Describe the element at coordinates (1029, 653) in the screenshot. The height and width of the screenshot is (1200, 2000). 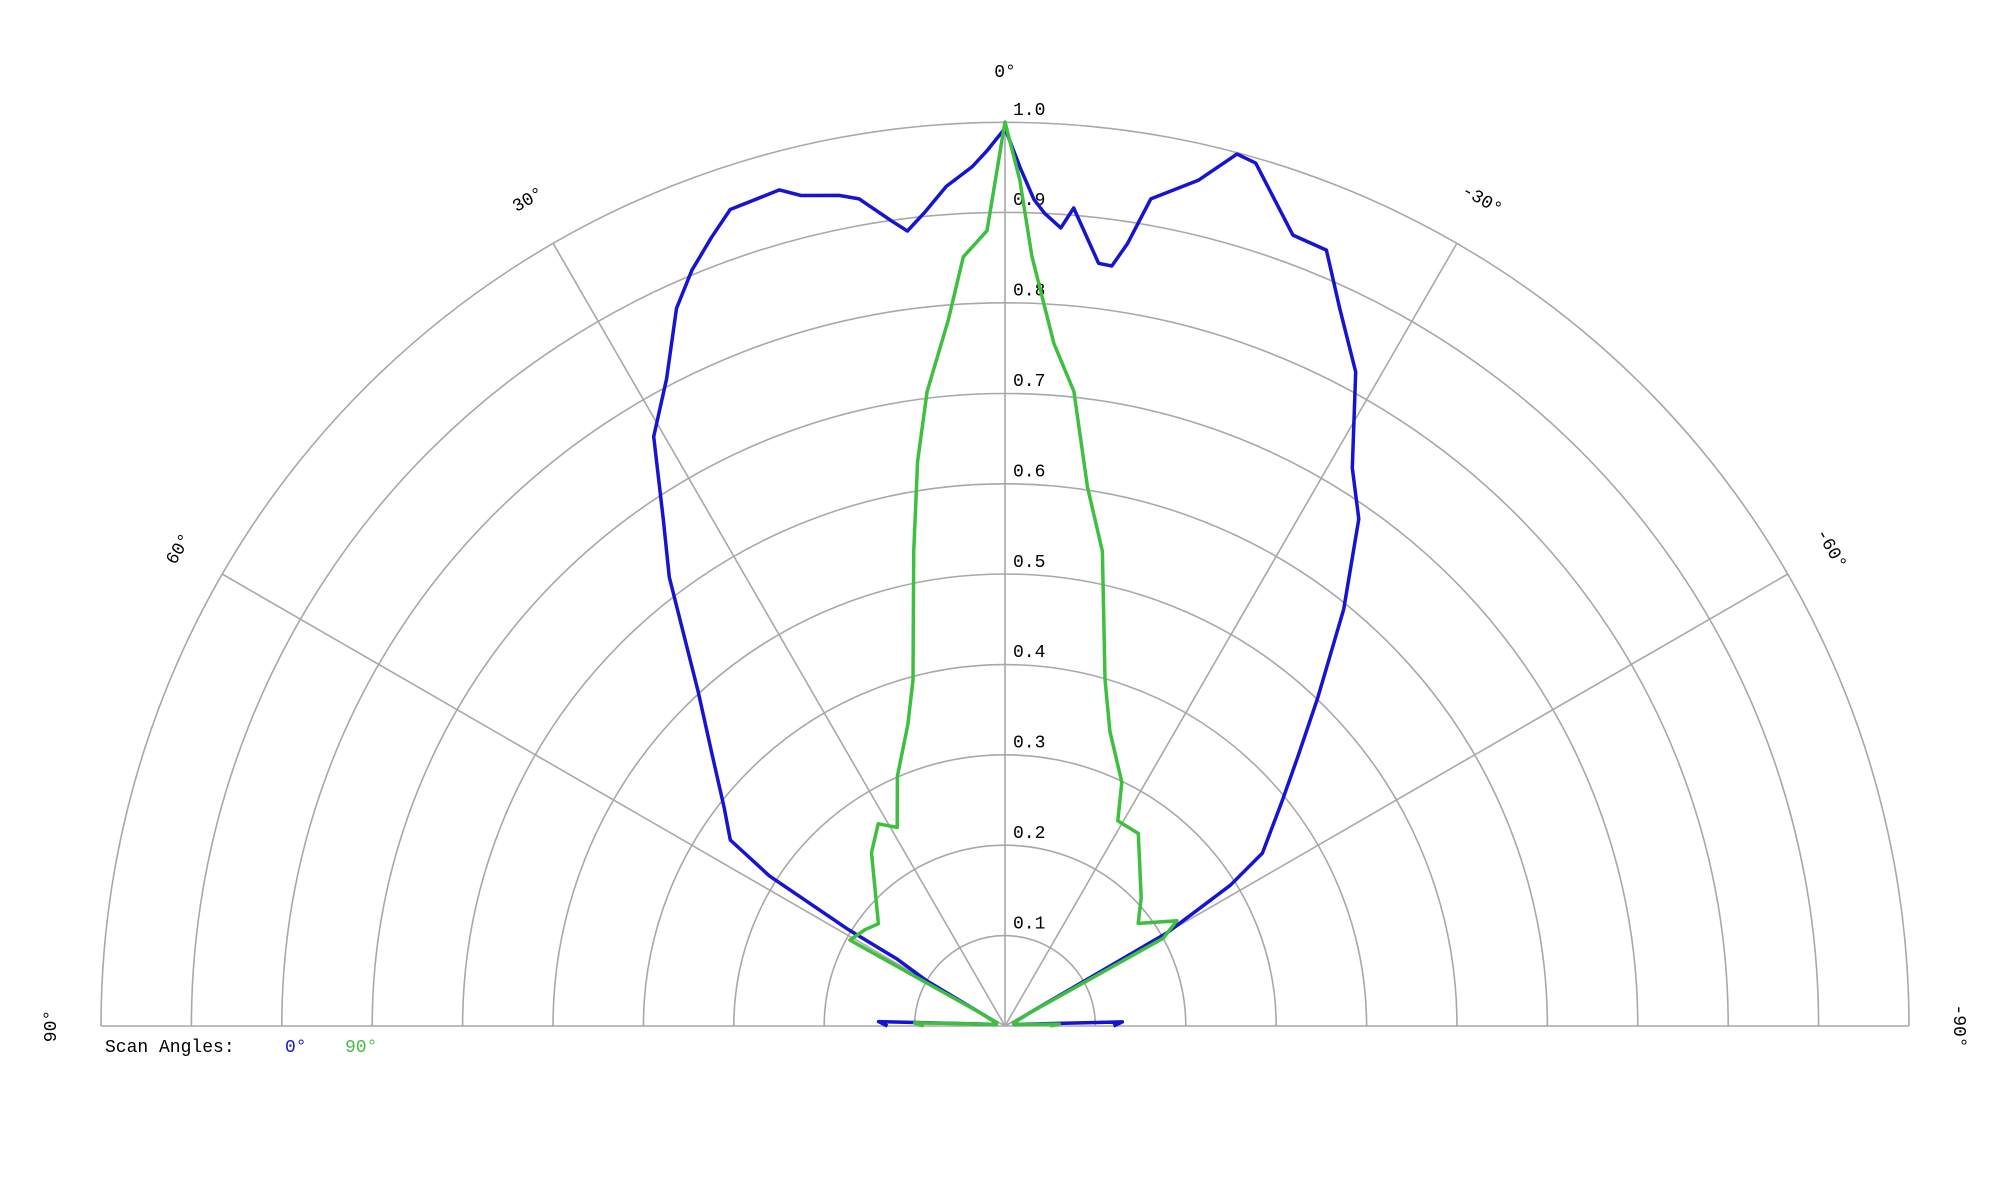
I see `r-tick-label: 0.4` at that location.